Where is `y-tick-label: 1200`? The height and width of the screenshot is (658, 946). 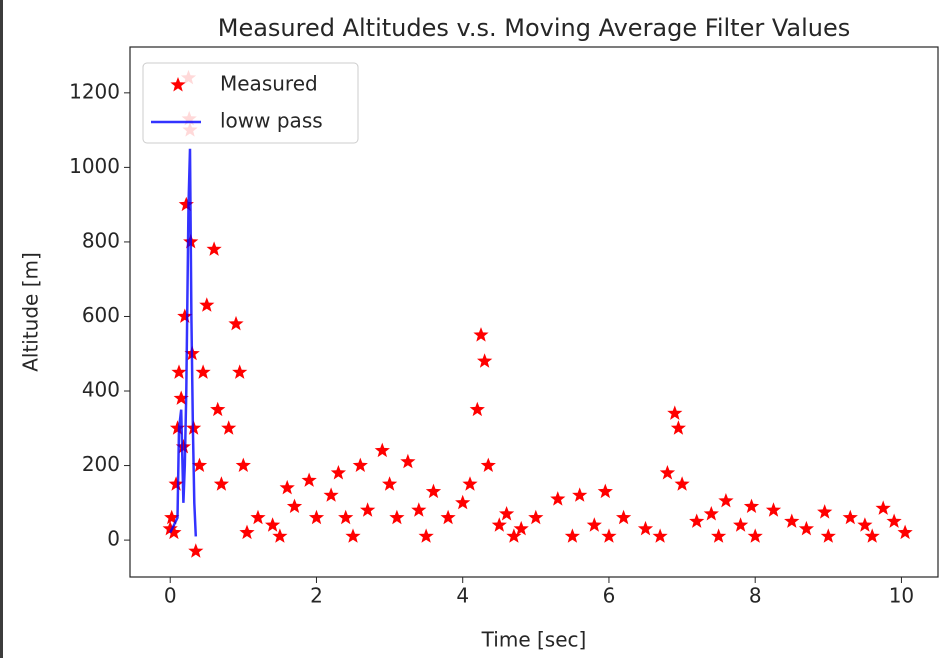
y-tick-label: 1200 is located at coordinates (94, 91).